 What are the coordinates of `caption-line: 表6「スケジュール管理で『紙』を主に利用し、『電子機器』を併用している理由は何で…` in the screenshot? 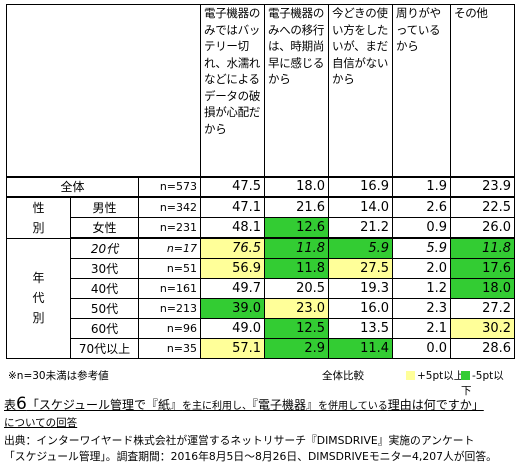 It's located at (260, 405).